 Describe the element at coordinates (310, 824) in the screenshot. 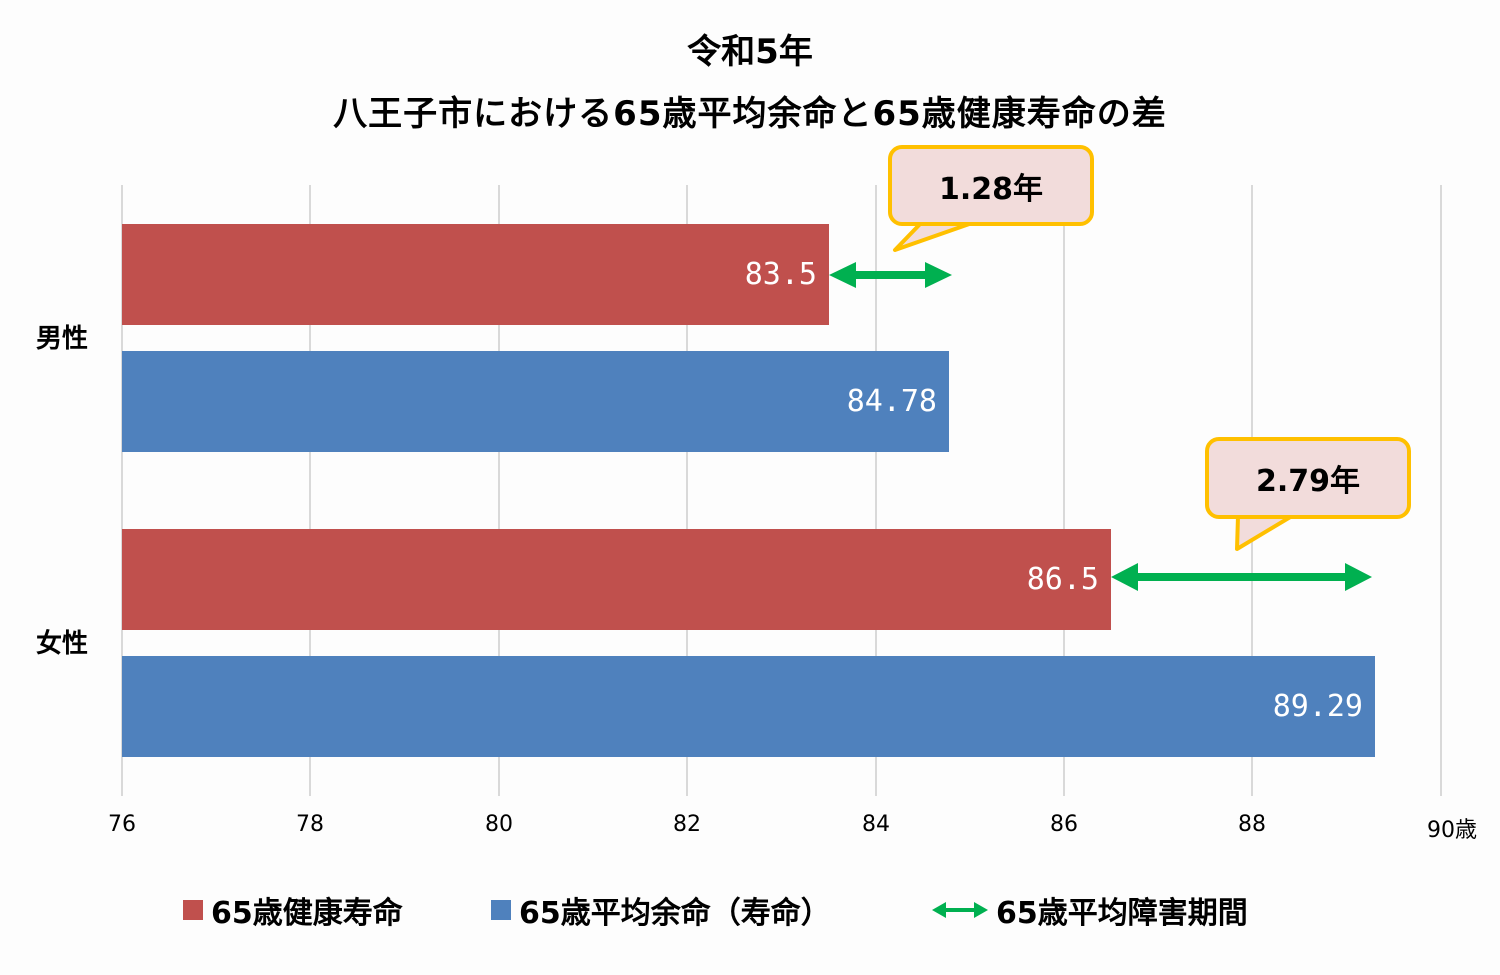

I see `x-tick: 78` at that location.